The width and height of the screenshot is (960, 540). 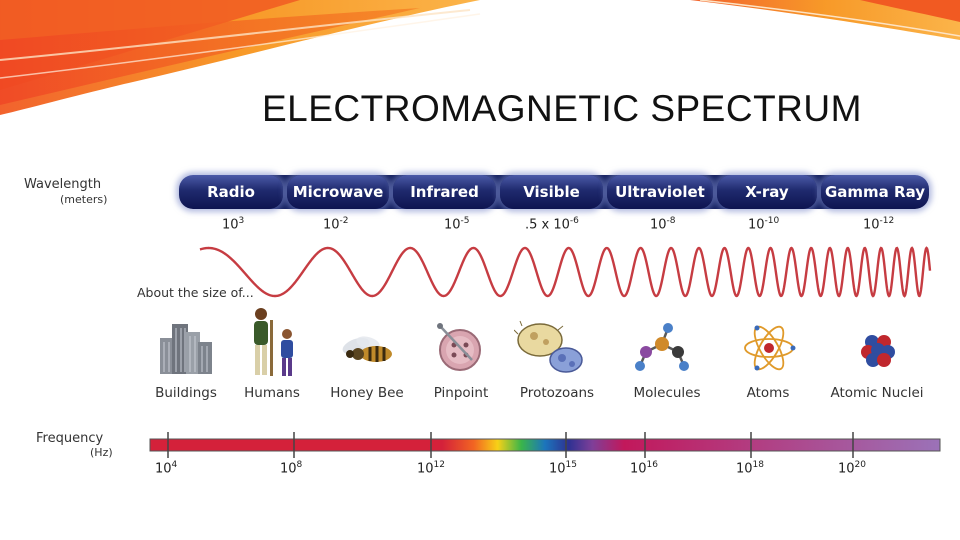 I want to click on object-label-molecules: Molecules, so click(x=667, y=393).